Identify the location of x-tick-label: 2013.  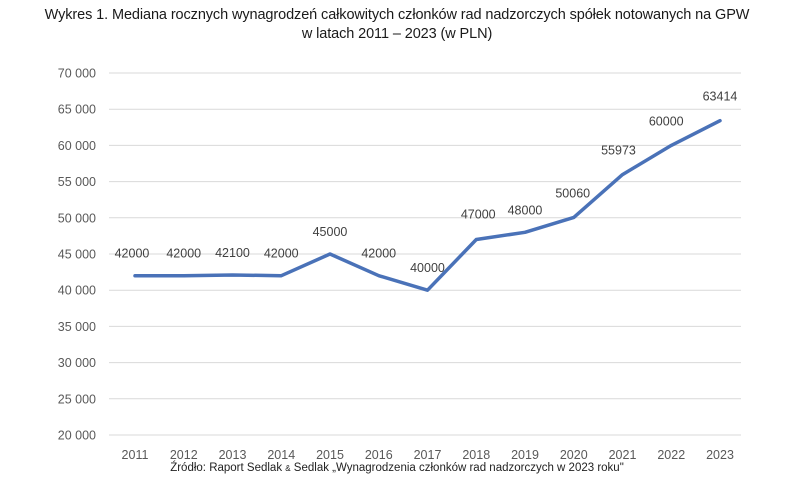
(233, 455).